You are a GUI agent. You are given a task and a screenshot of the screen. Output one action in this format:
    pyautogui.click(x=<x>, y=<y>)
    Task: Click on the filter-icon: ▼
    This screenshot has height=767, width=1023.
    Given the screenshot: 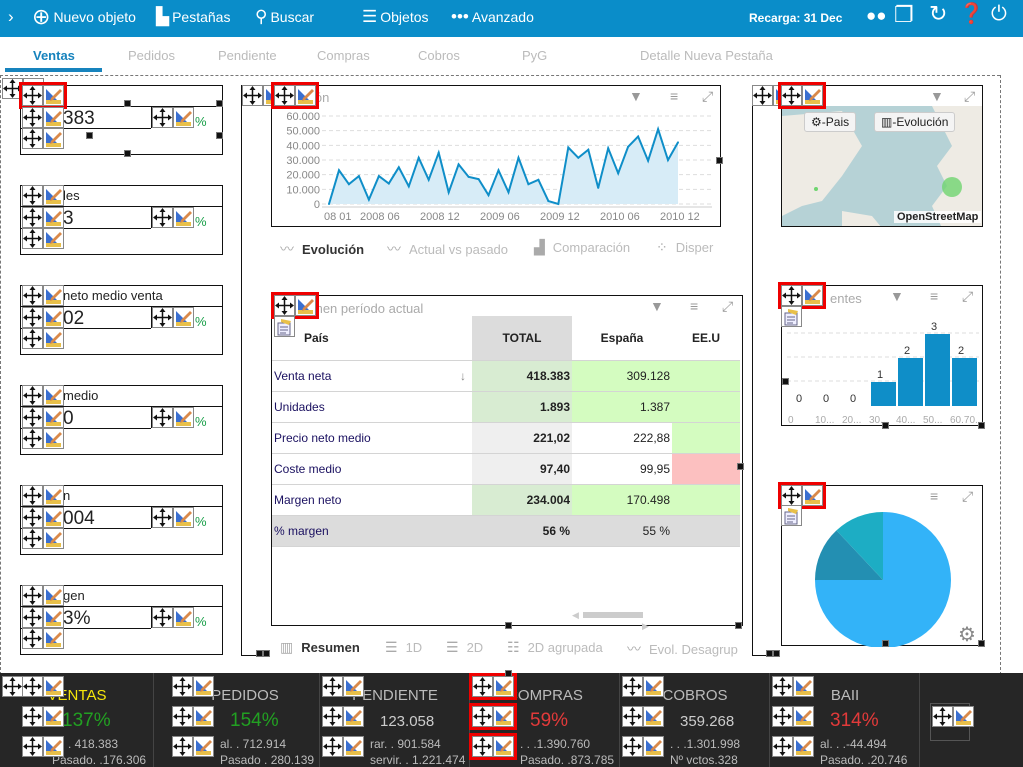 What is the action you would take?
    pyautogui.click(x=937, y=96)
    